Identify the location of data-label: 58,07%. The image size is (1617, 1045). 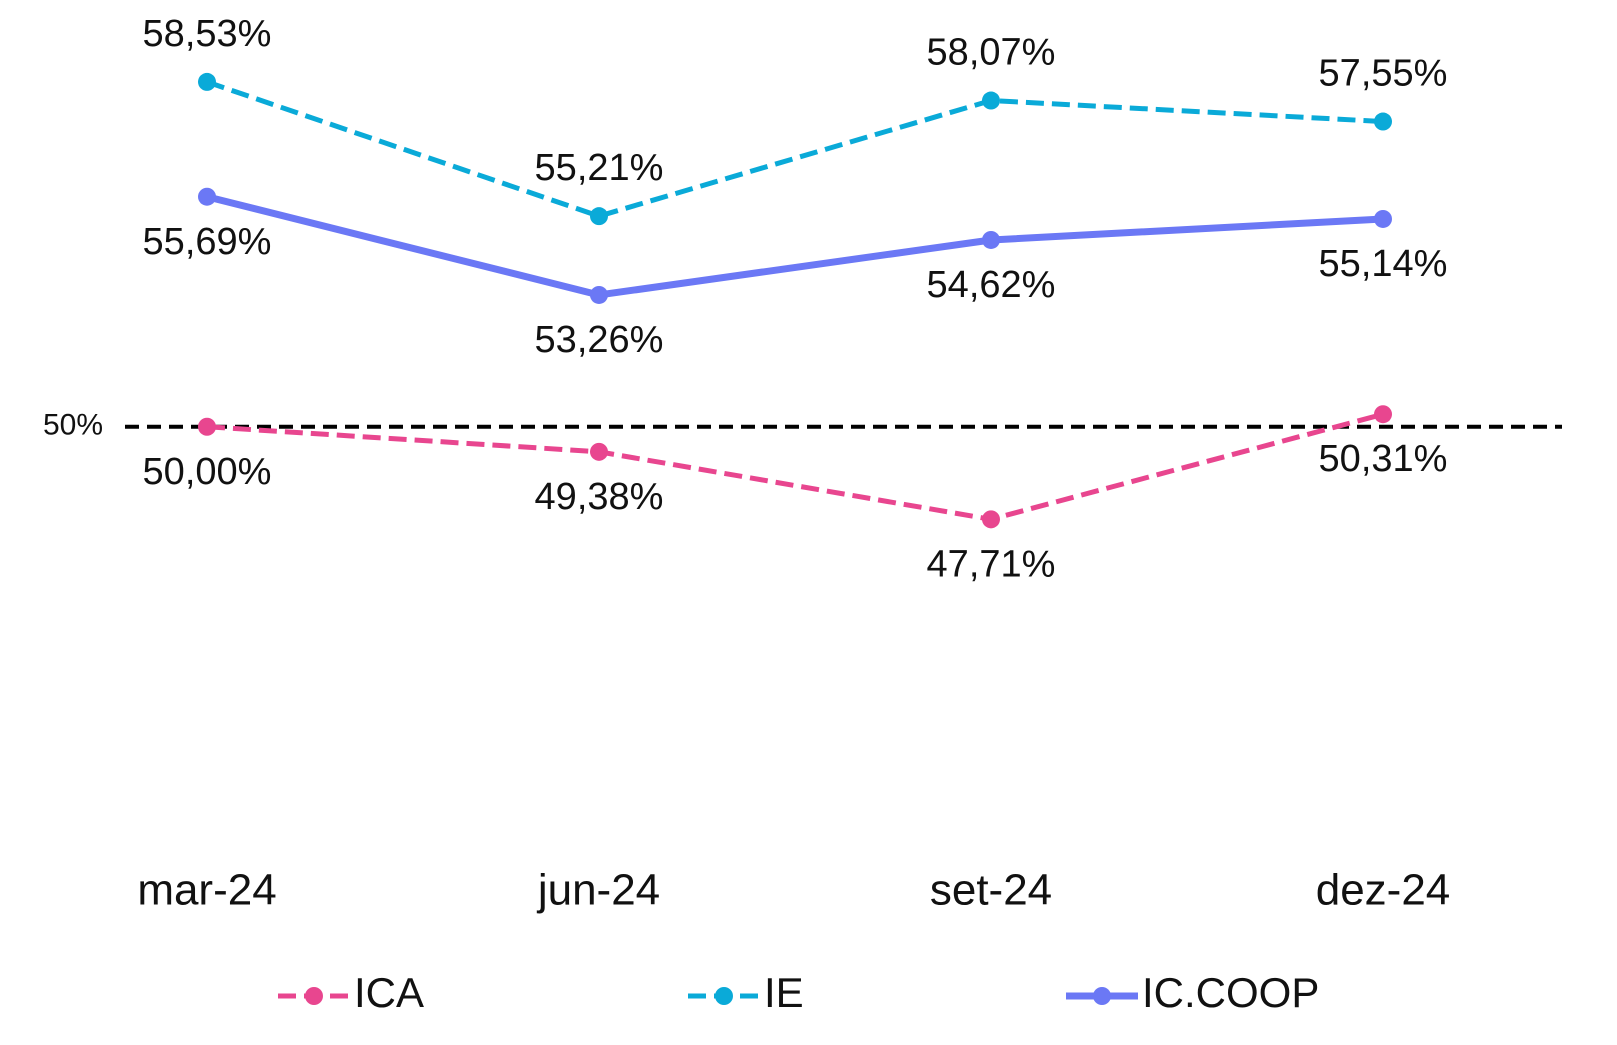
(991, 53).